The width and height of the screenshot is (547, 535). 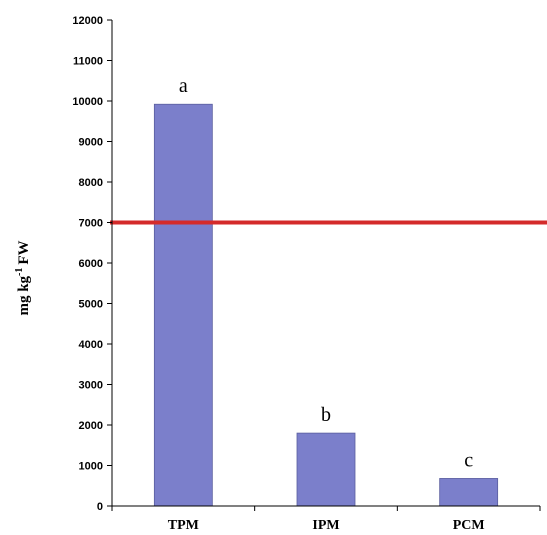 What do you see at coordinates (88, 62) in the screenshot?
I see `y-tick-label: 11000` at bounding box center [88, 62].